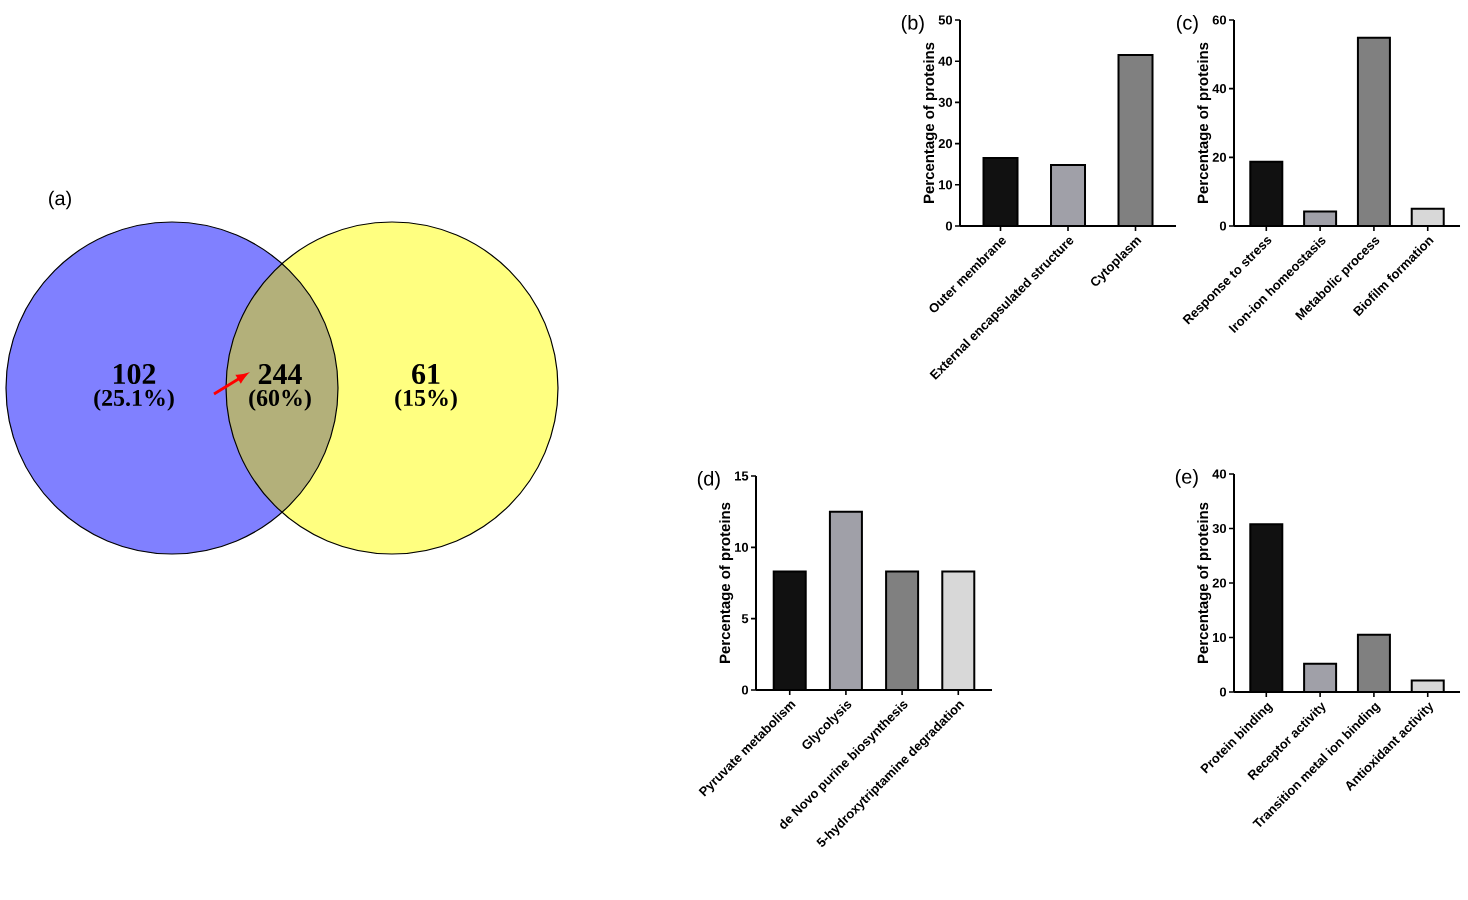 This screenshot has width=1468, height=900. What do you see at coordinates (1187, 24) in the screenshot?
I see `chart-title: (c)` at bounding box center [1187, 24].